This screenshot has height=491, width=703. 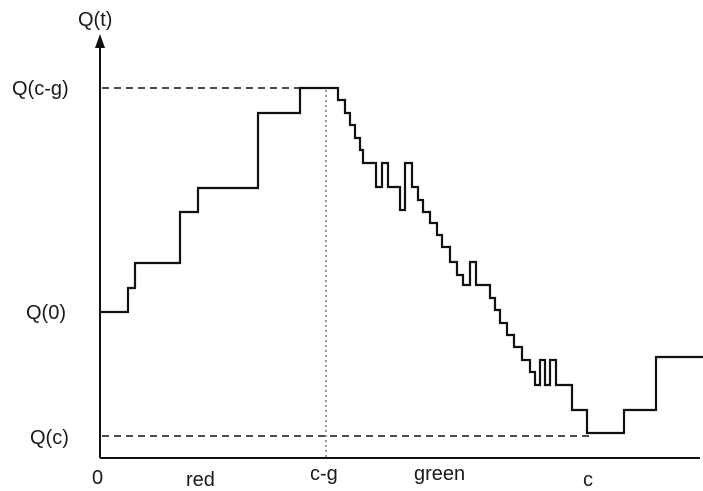 I want to click on y-label-q-0: Q(0), so click(x=46, y=313).